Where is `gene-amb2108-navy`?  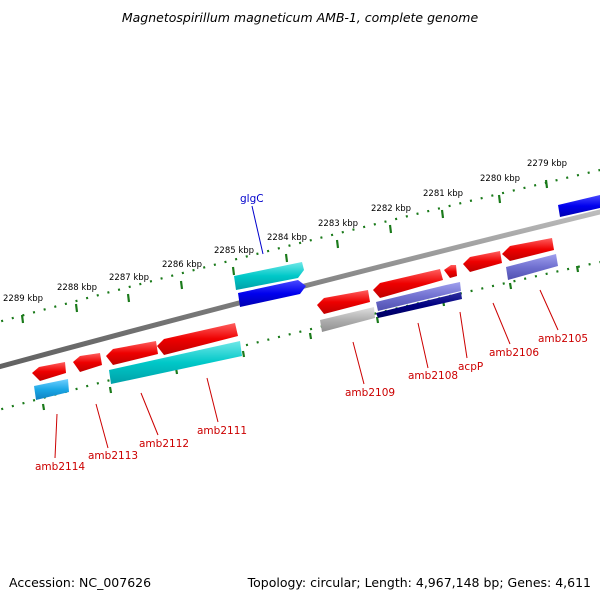 gene-amb2108-navy is located at coordinates (419, 305).